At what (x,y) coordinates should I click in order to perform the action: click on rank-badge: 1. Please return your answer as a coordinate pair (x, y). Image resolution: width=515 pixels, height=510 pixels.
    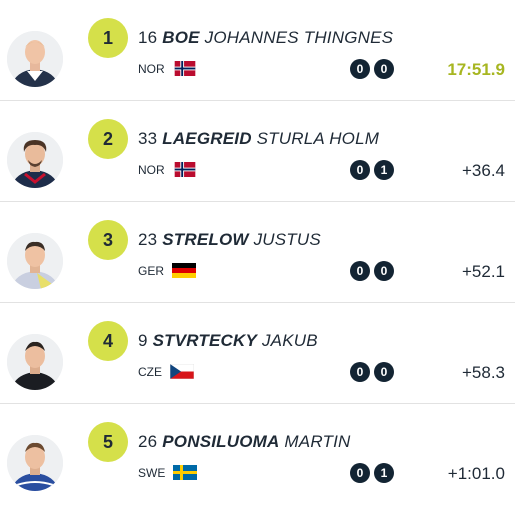
    Looking at the image, I should click on (108, 38).